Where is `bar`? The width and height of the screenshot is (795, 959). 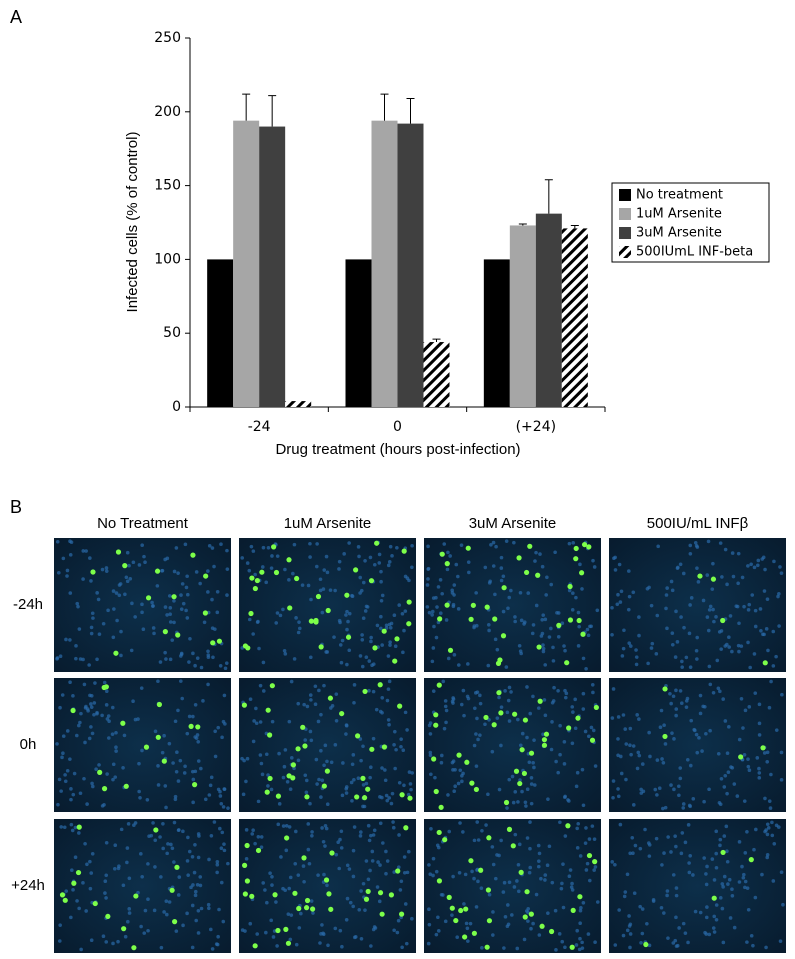
bar is located at coordinates (548, 310).